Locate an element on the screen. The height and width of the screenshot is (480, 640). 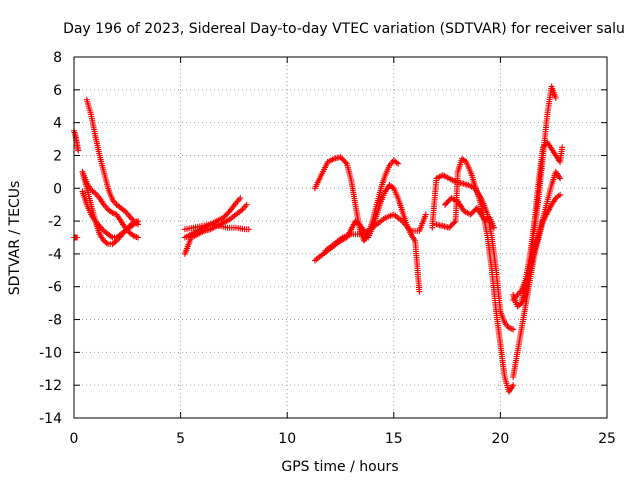
y-tick-label: -6 is located at coordinates (55, 288).